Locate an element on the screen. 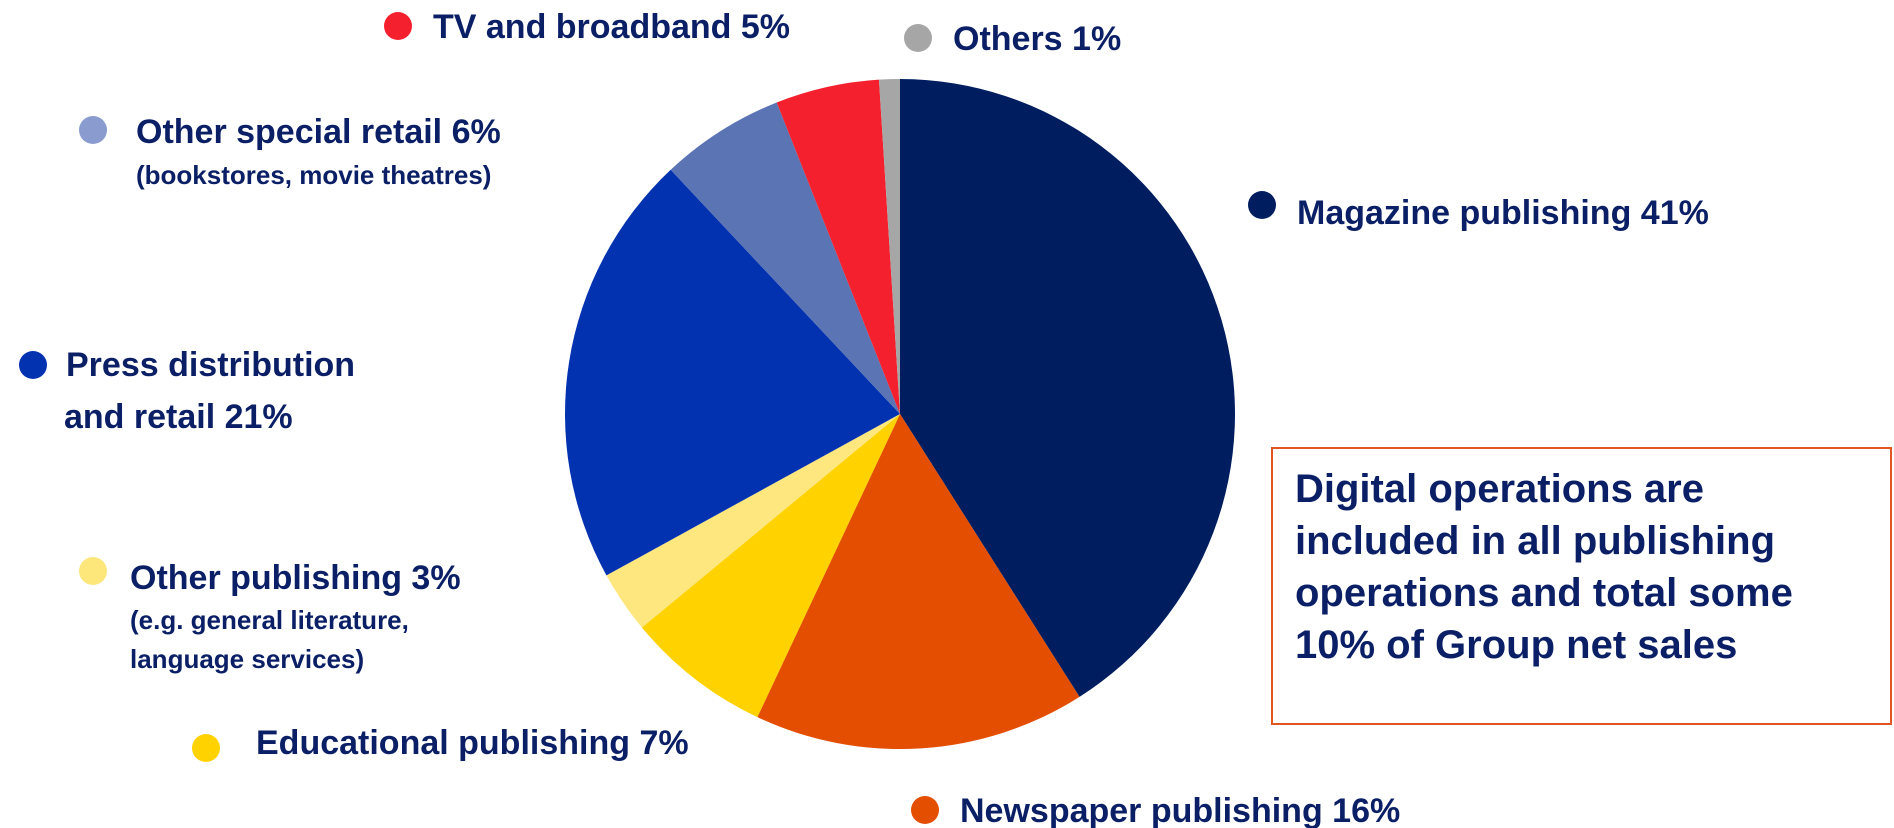 The width and height of the screenshot is (1894, 828). legend-dot-press is located at coordinates (33, 365).